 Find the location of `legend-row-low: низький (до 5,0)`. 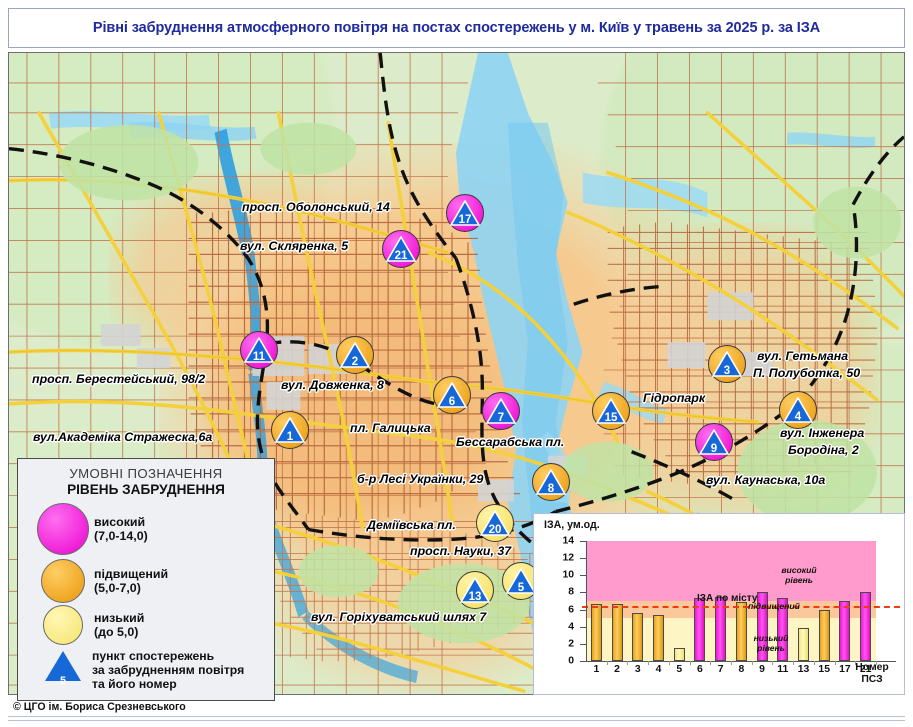

legend-row-low: низький (до 5,0) is located at coordinates (155, 625).